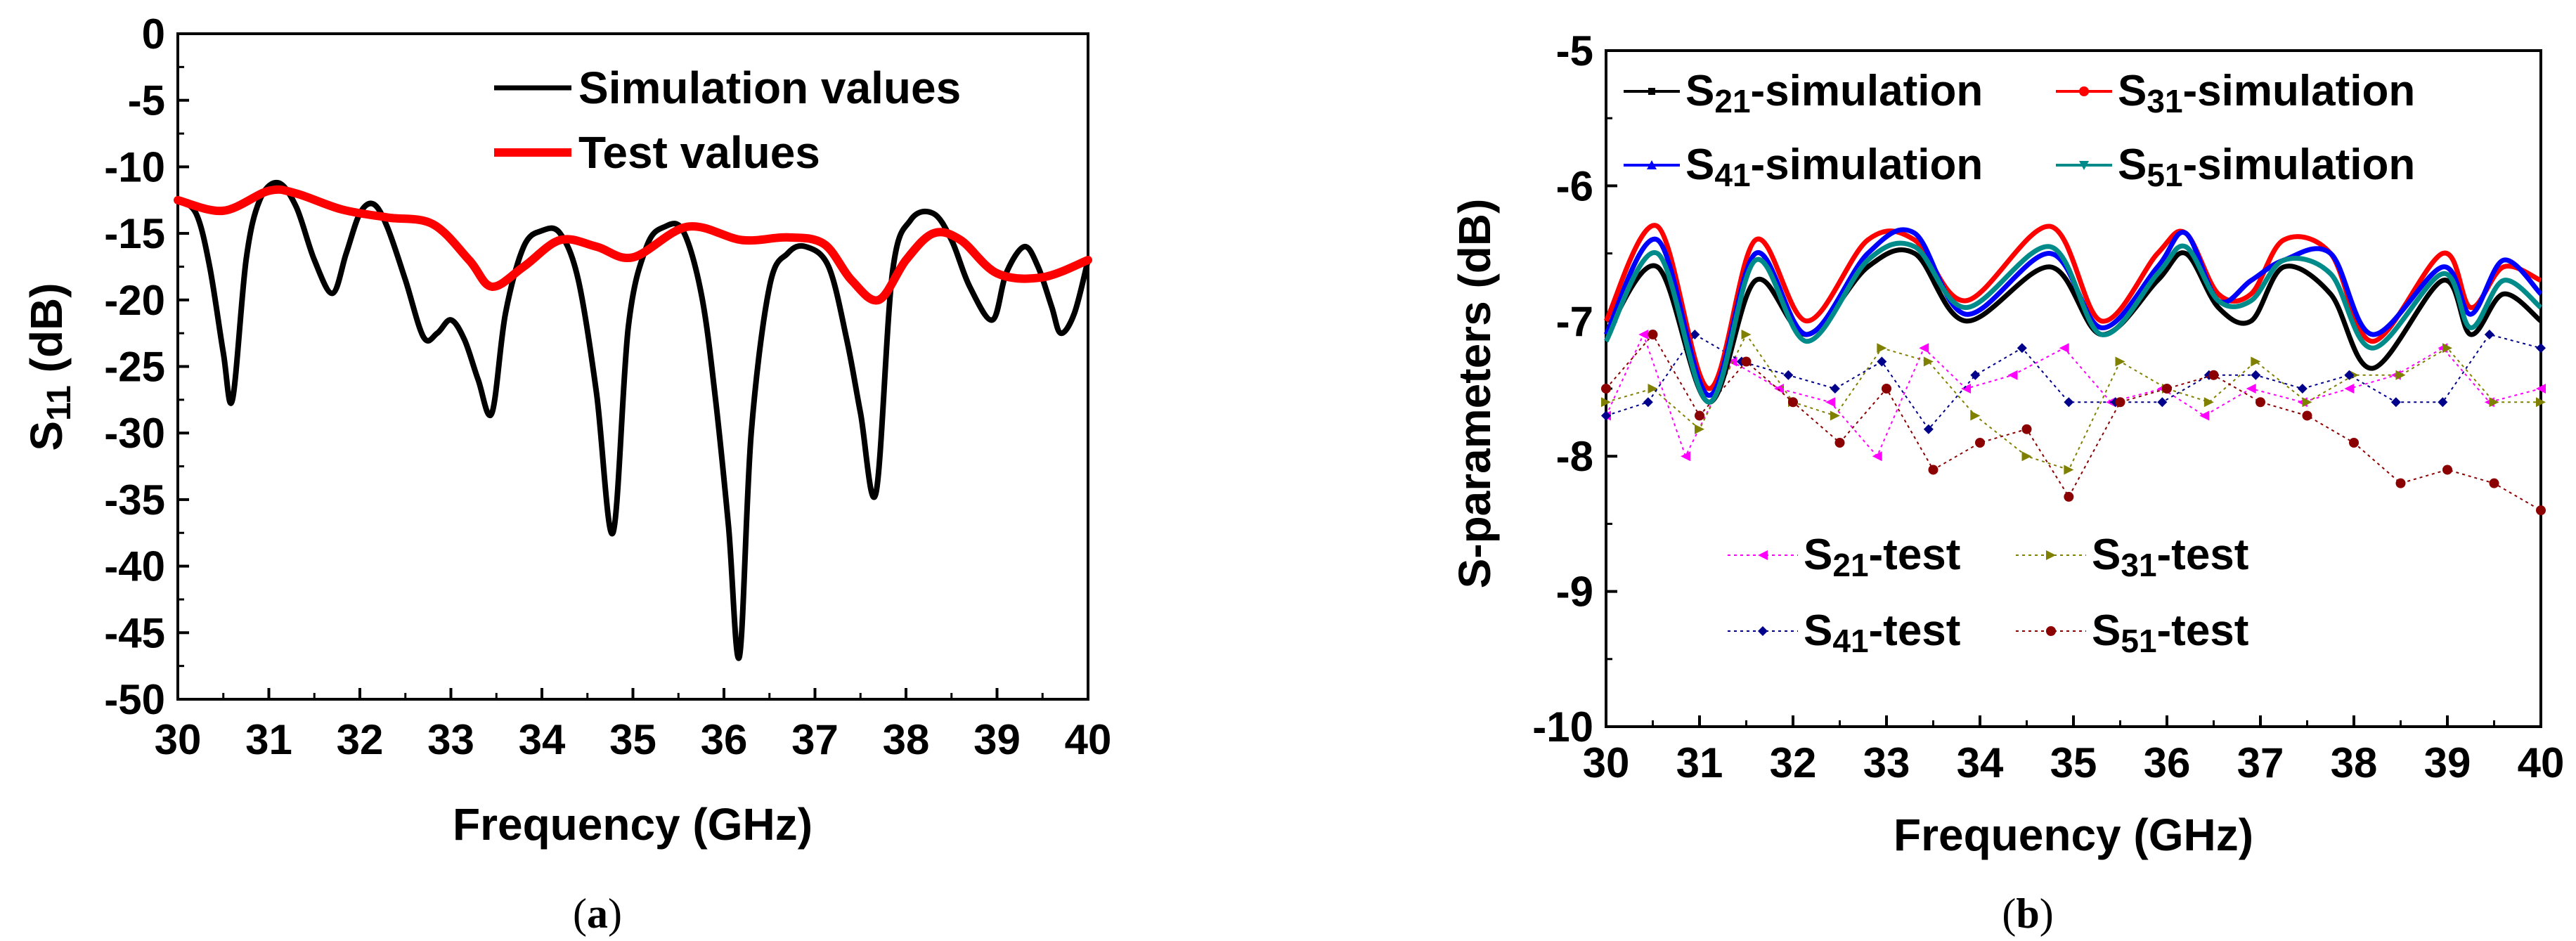 Image resolution: width=2576 pixels, height=941 pixels. What do you see at coordinates (1887, 762) in the screenshot?
I see `x-tick-label-b: 33` at bounding box center [1887, 762].